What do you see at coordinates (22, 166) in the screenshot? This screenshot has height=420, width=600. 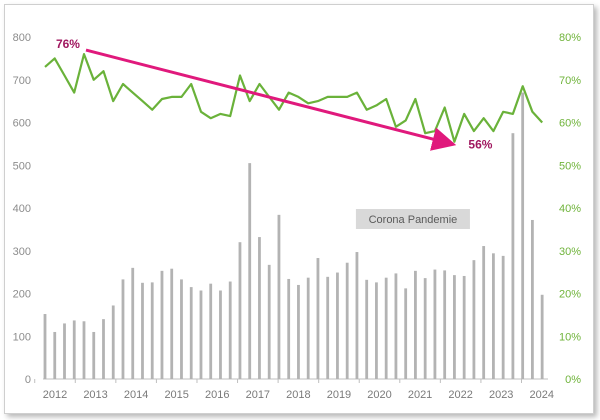 I see `left-axis-tick-label: 500` at bounding box center [22, 166].